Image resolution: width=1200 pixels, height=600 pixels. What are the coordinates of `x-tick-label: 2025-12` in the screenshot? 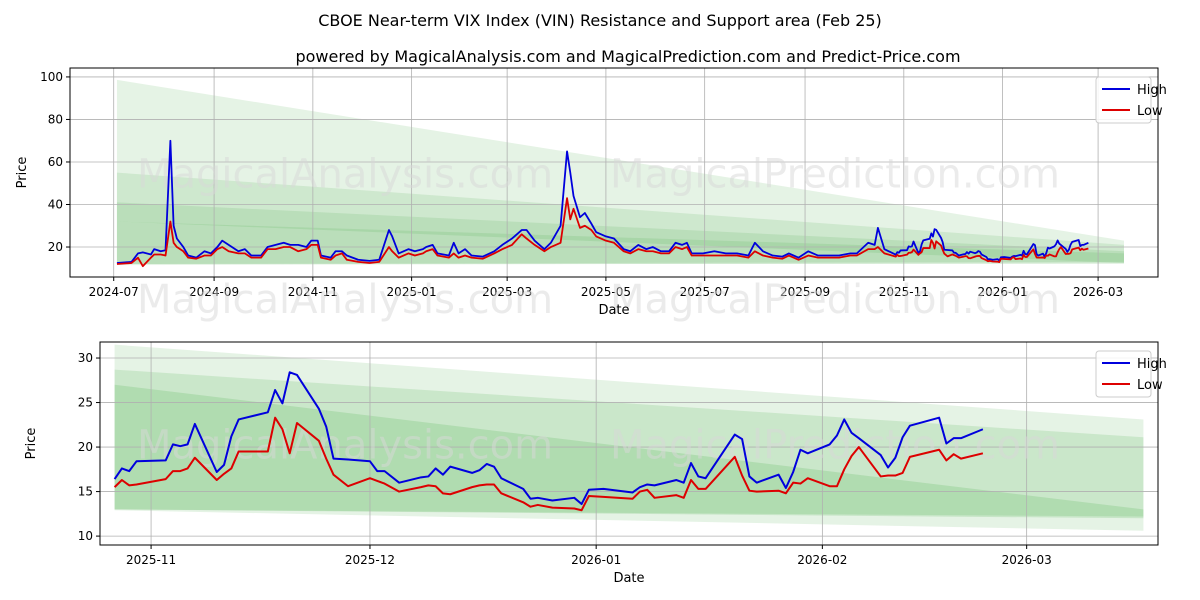 It's located at (370, 560).